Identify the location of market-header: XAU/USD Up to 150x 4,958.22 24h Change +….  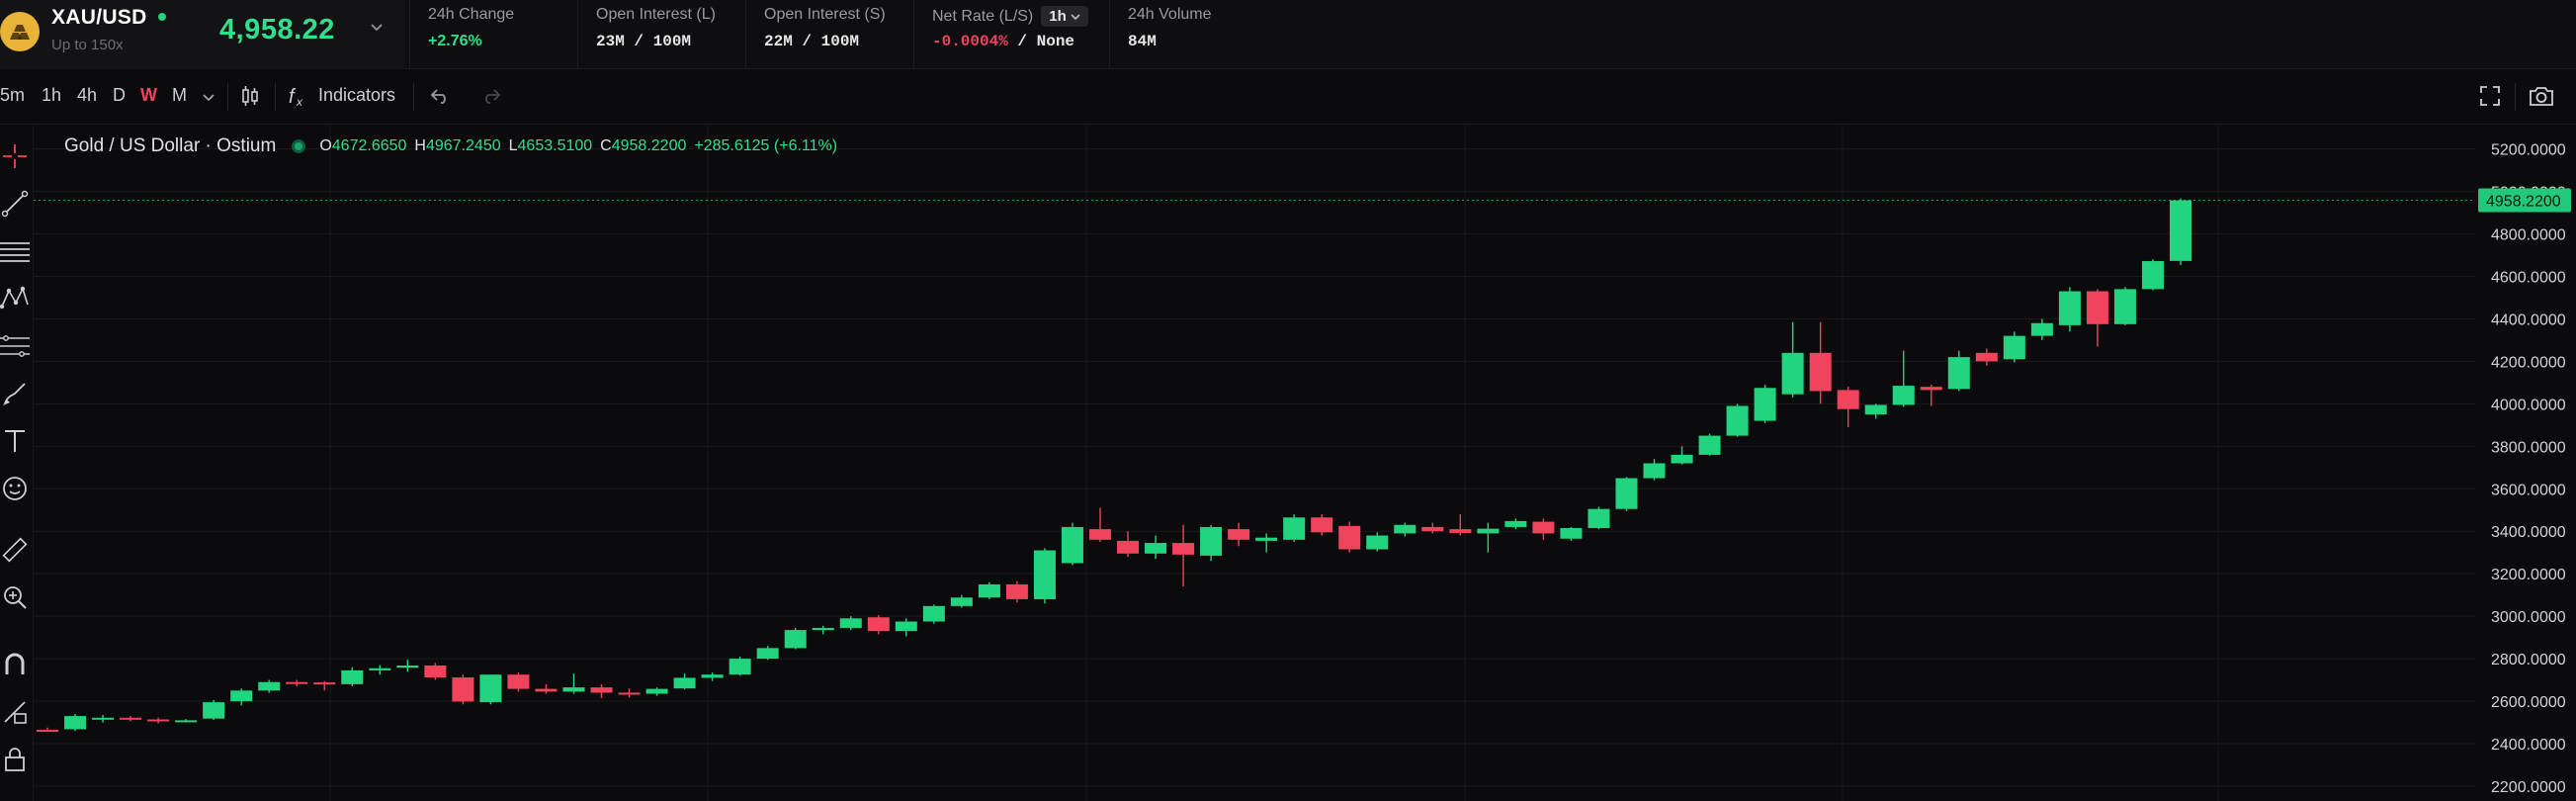
(1288, 34).